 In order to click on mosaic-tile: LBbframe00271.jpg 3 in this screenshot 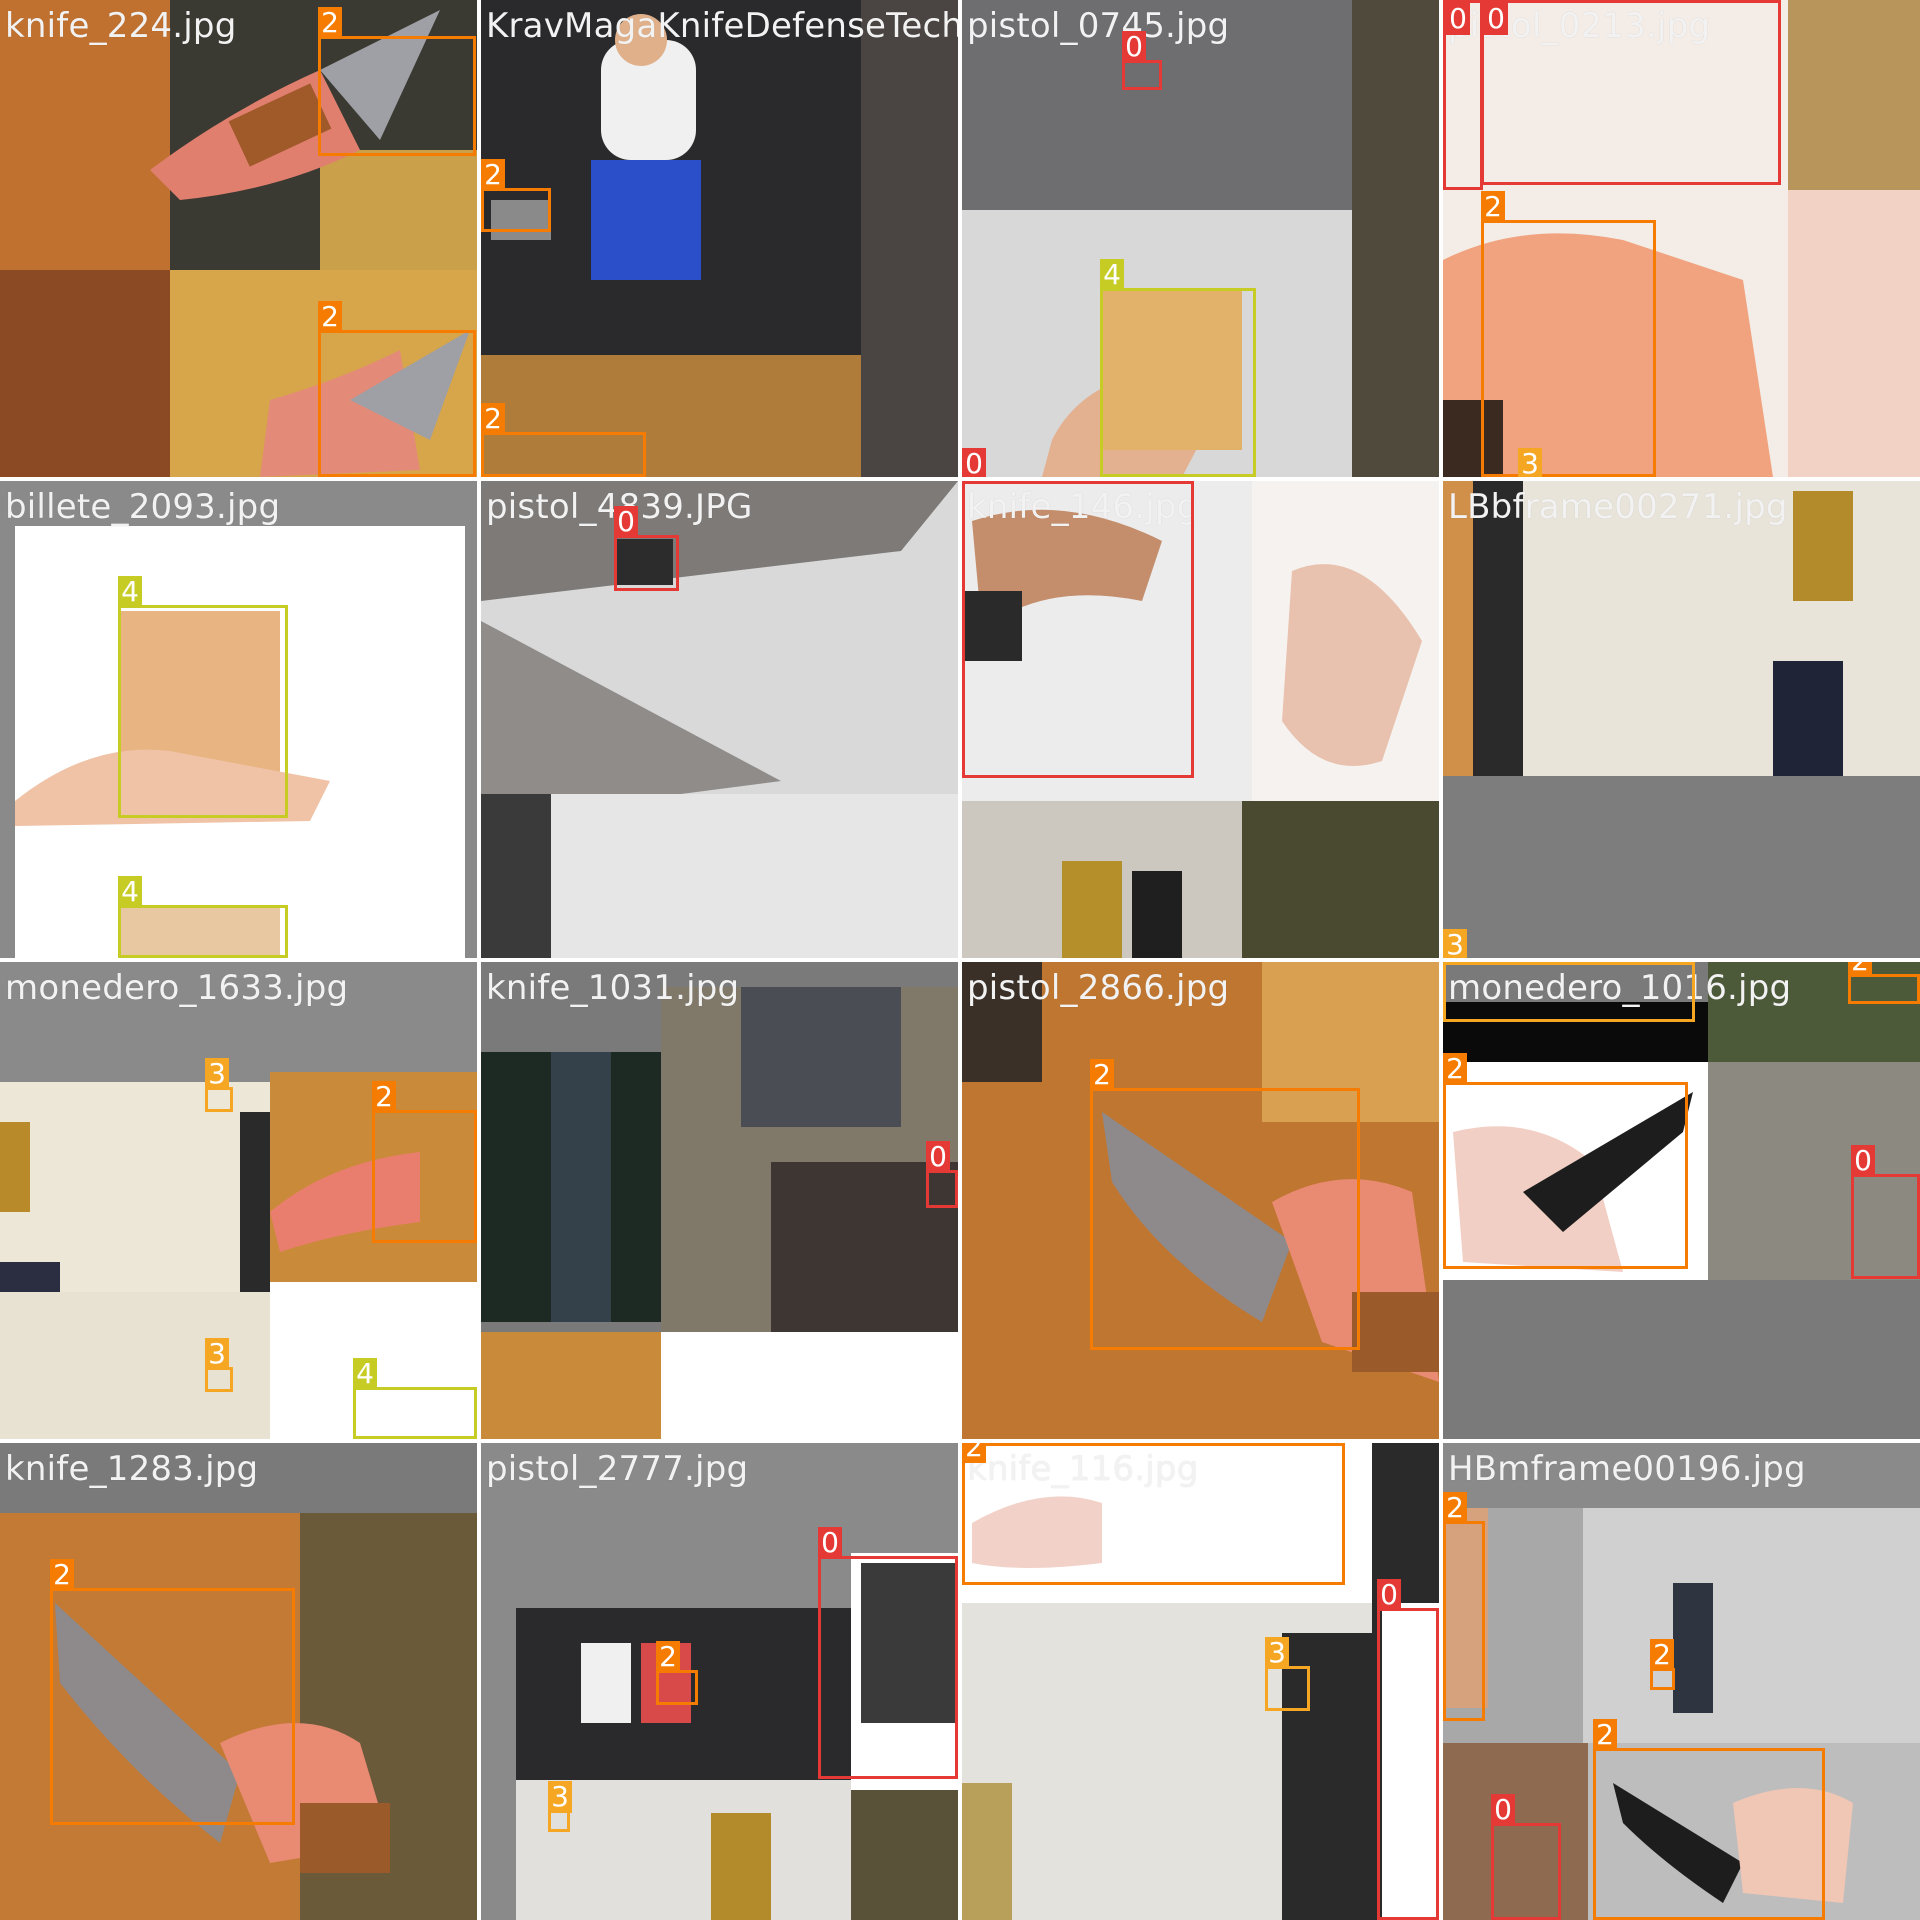, I will do `click(1681, 719)`.